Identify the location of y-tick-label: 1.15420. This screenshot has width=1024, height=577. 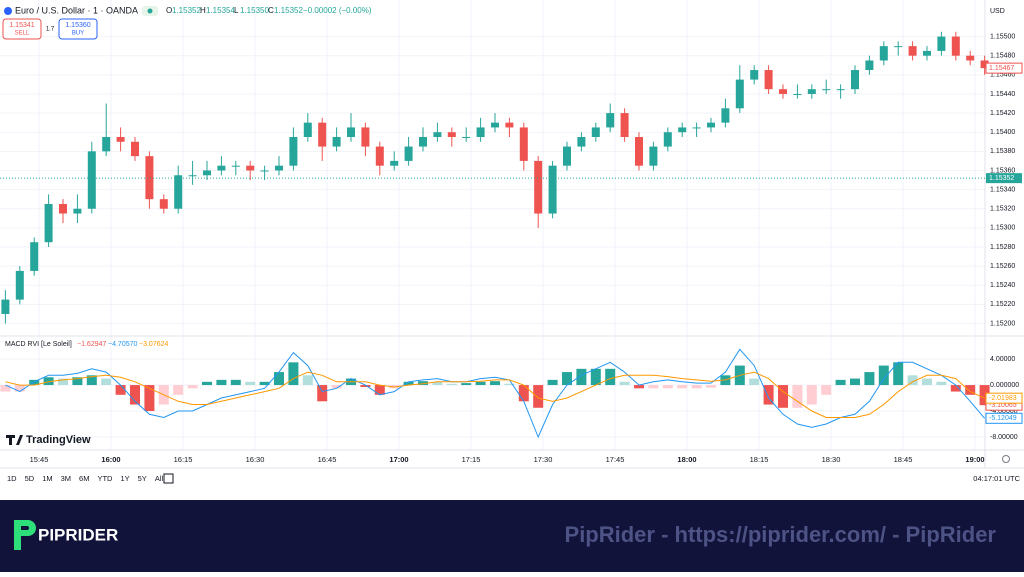
(1002, 113).